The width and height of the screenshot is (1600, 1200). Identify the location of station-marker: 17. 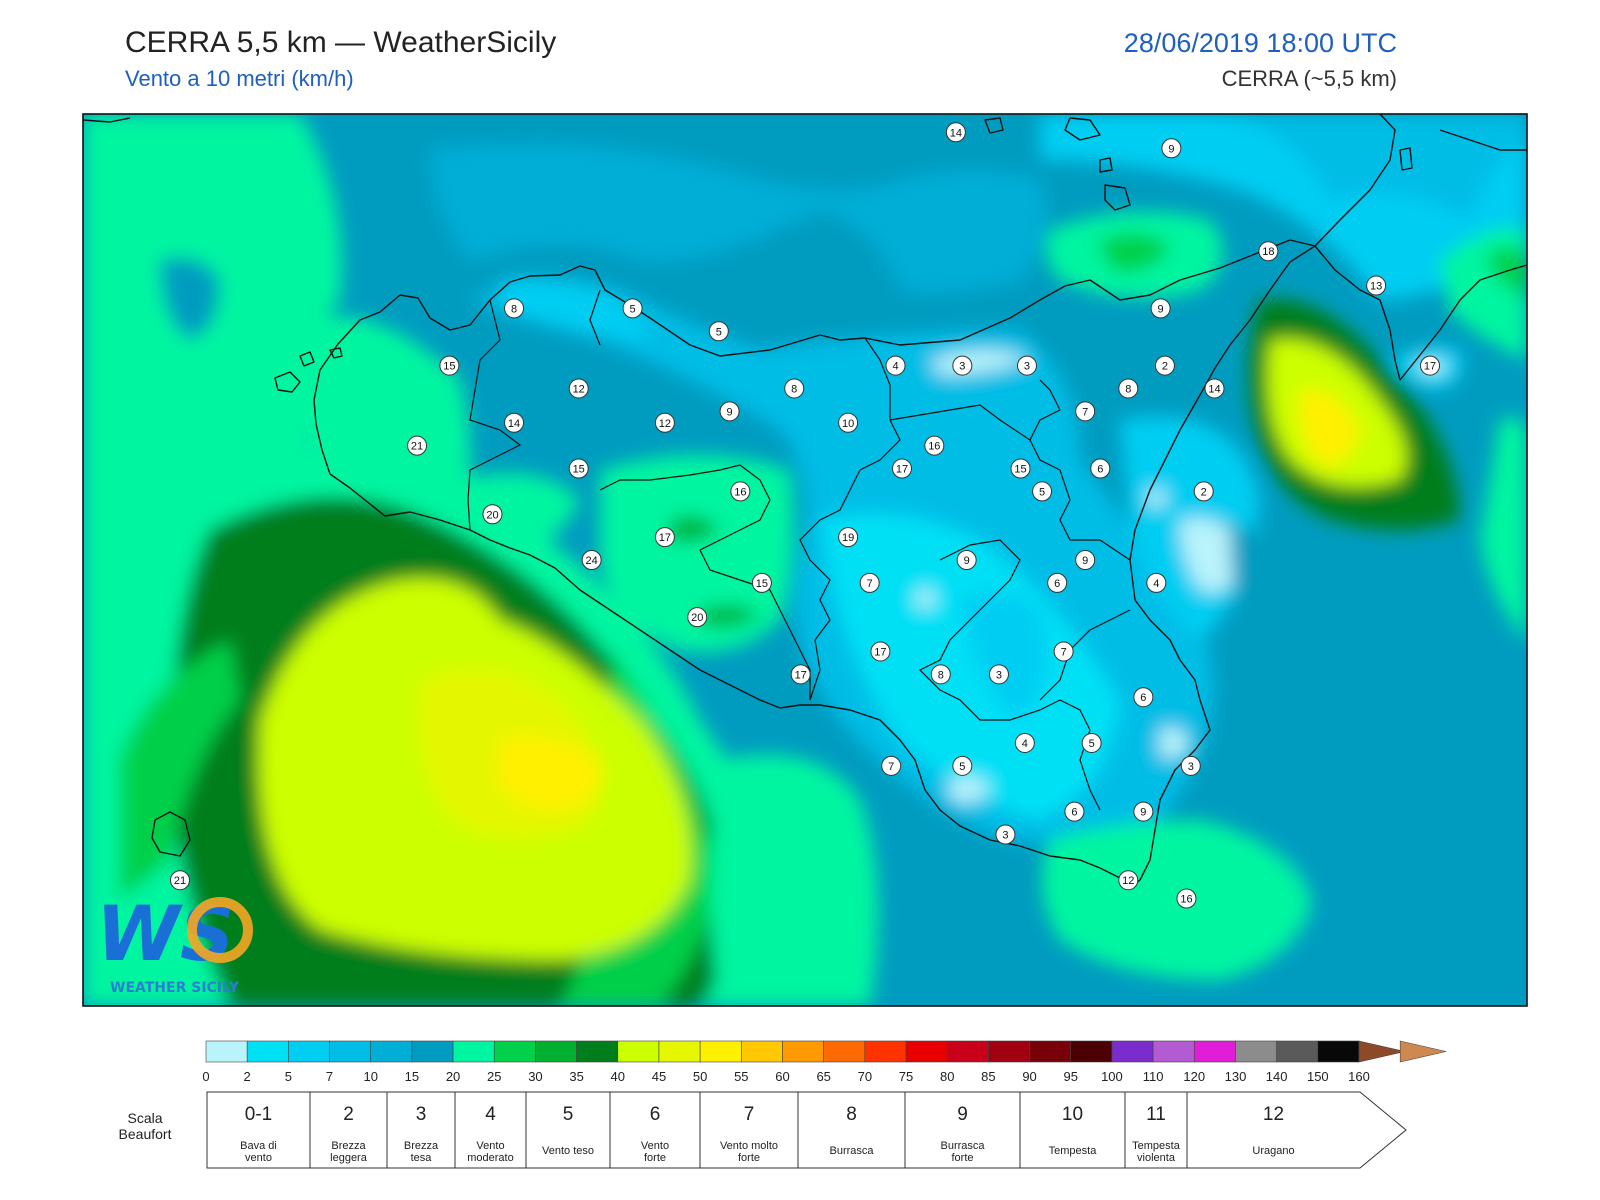
(901, 468).